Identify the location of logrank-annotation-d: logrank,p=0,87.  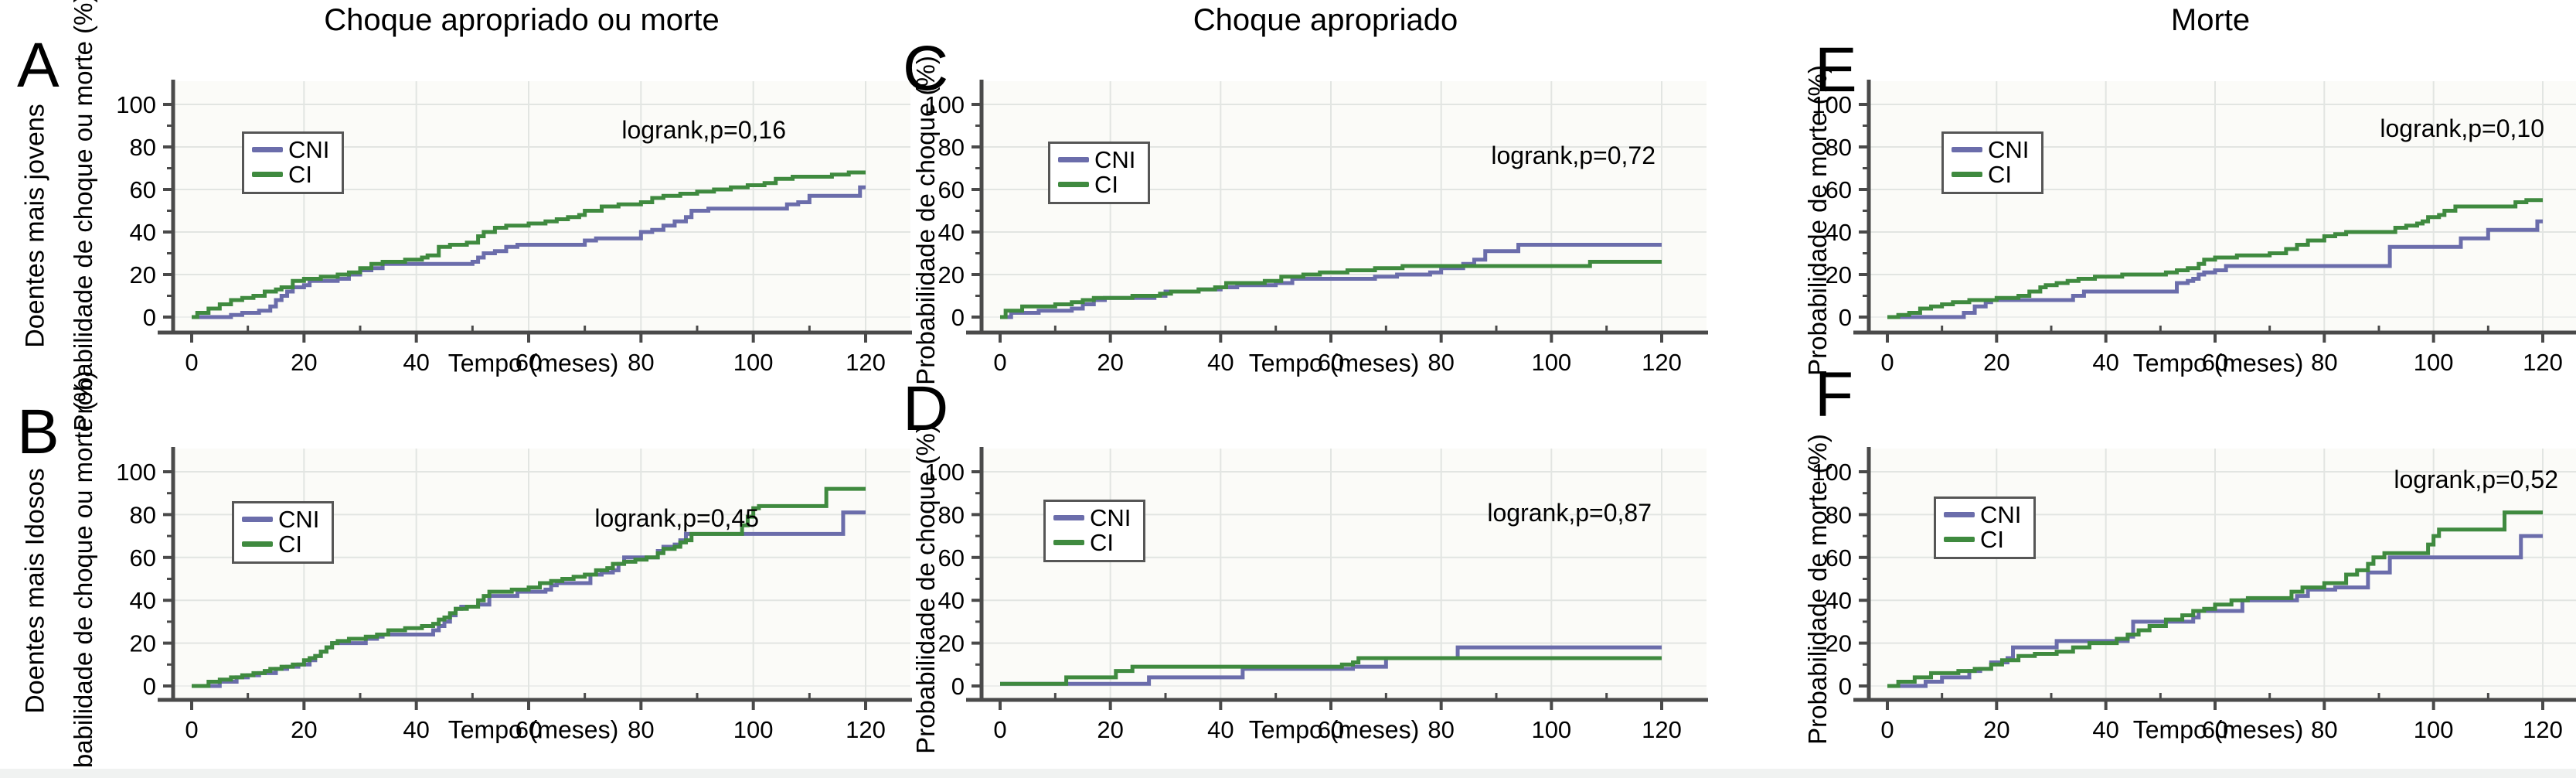
(1569, 513).